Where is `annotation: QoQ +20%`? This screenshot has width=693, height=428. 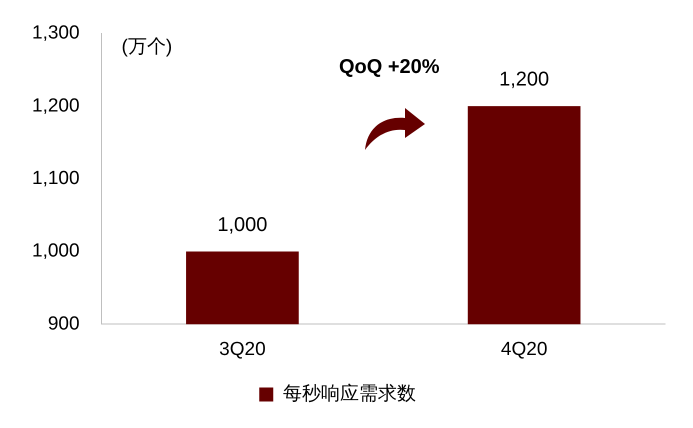
annotation: QoQ +20% is located at coordinates (389, 67).